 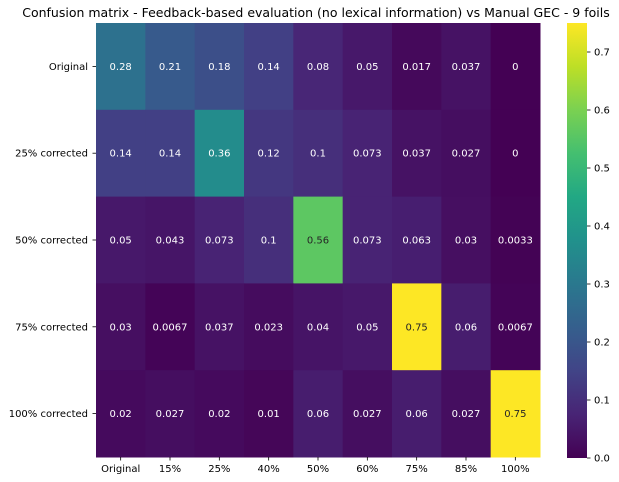 What do you see at coordinates (515, 469) in the screenshot?
I see `x-tick-label: 100%` at bounding box center [515, 469].